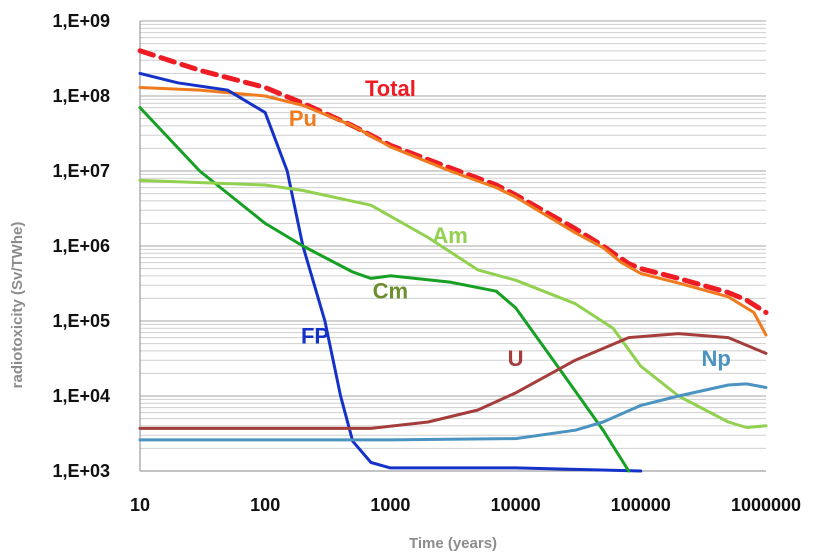  I want to click on series-label-am: Am, so click(449, 235).